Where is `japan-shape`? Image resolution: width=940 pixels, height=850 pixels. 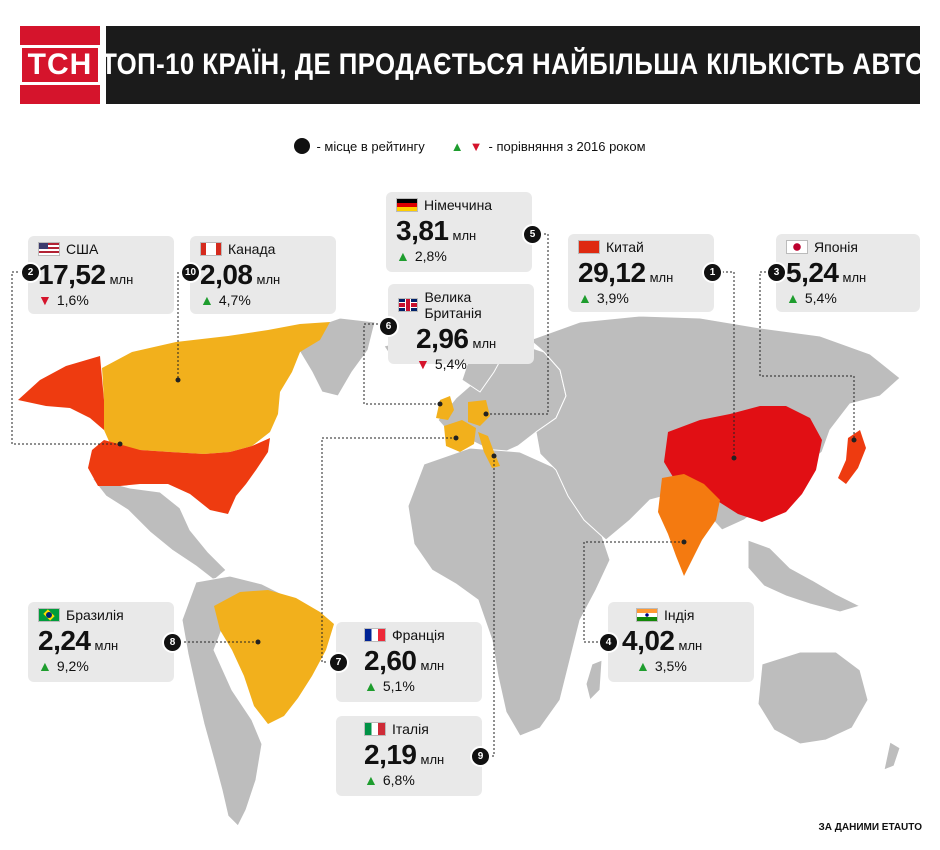
japan-shape is located at coordinates (852, 457).